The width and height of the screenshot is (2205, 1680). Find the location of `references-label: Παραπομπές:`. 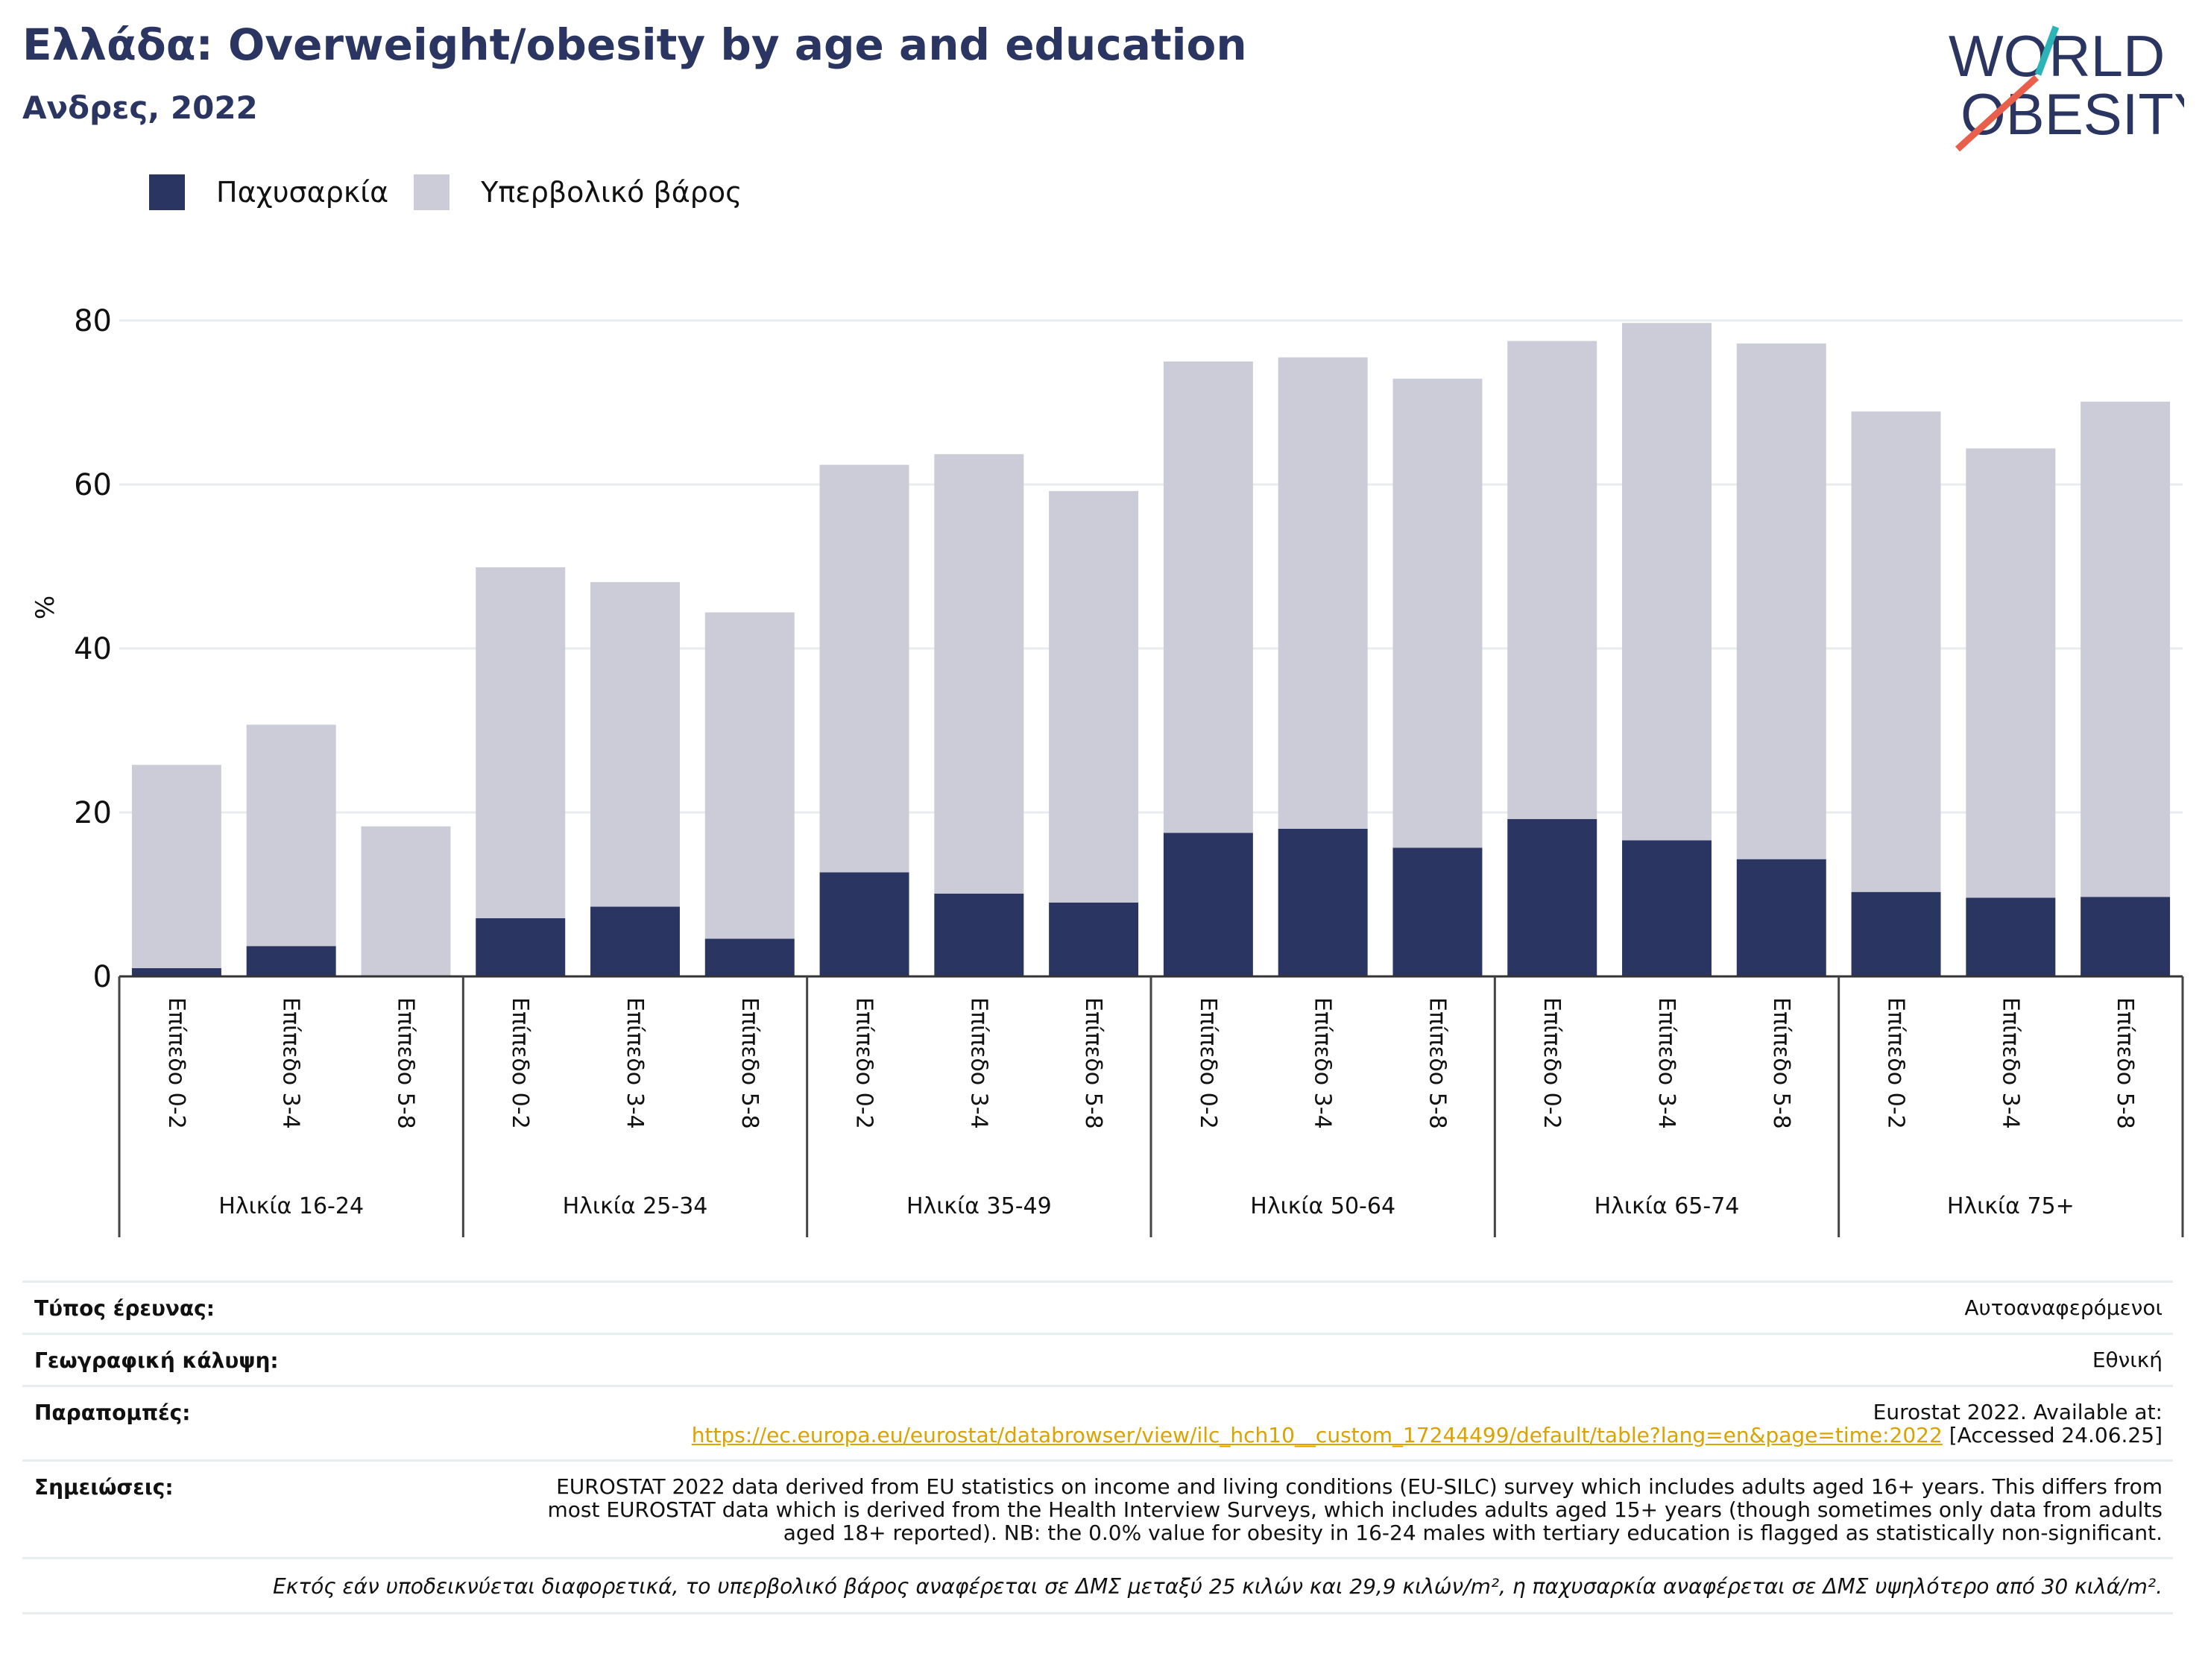

references-label: Παραπομπές: is located at coordinates (112, 1412).